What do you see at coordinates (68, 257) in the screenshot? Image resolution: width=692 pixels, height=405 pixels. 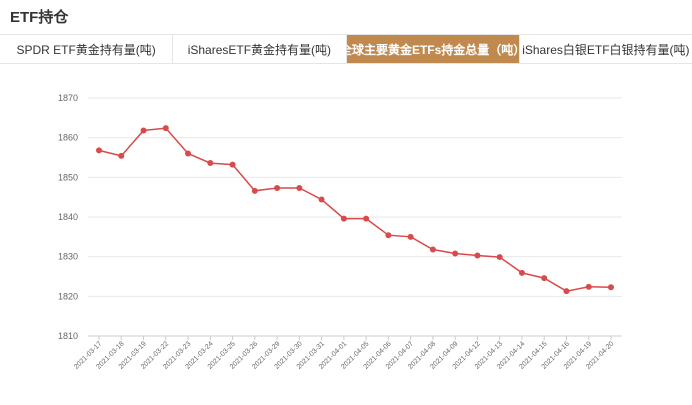 I see `y-tick-label: 1830` at bounding box center [68, 257].